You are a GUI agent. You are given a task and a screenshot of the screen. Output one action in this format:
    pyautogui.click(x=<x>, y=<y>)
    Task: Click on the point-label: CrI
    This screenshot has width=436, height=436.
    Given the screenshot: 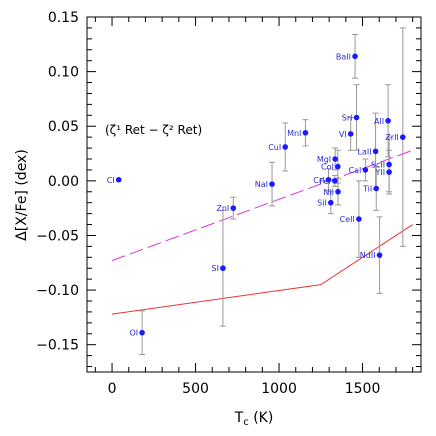 What is the action you would take?
    pyautogui.click(x=318, y=180)
    